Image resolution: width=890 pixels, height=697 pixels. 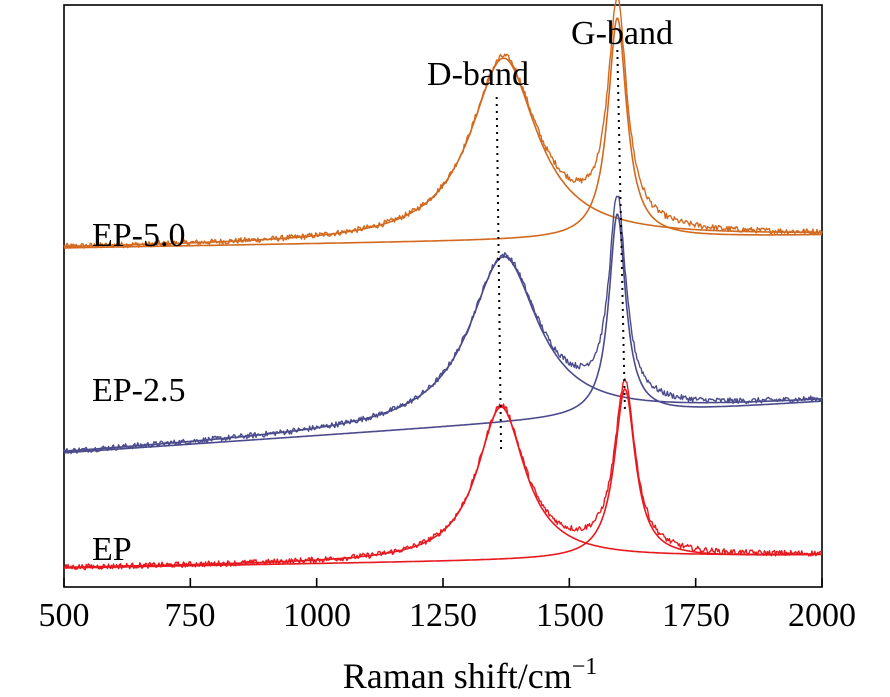 I want to click on x-tick-label-1750: 1750, so click(x=696, y=615).